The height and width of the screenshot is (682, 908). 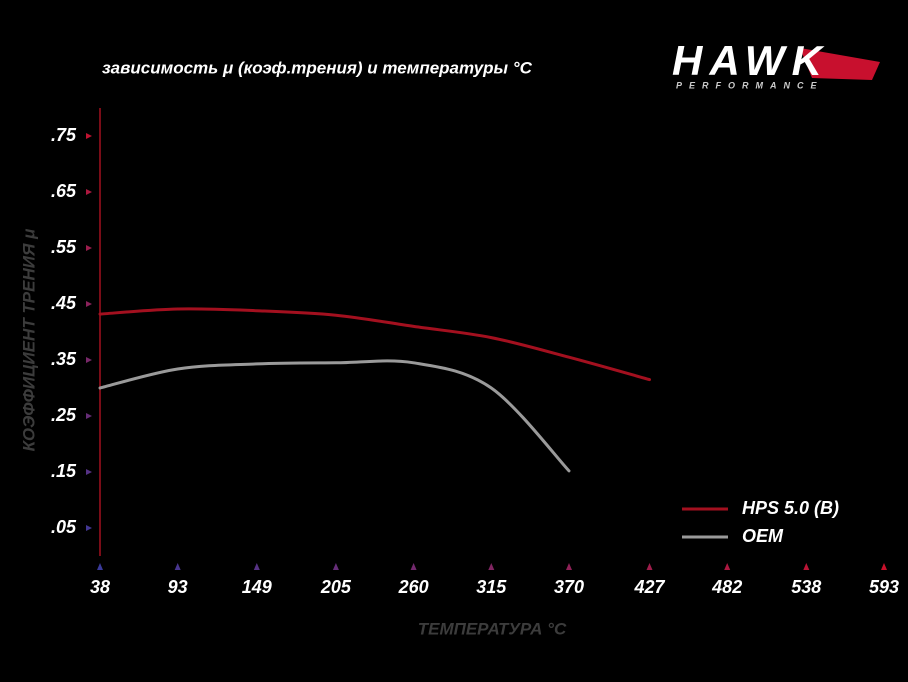 I want to click on legend-label: OEM, so click(x=763, y=536).